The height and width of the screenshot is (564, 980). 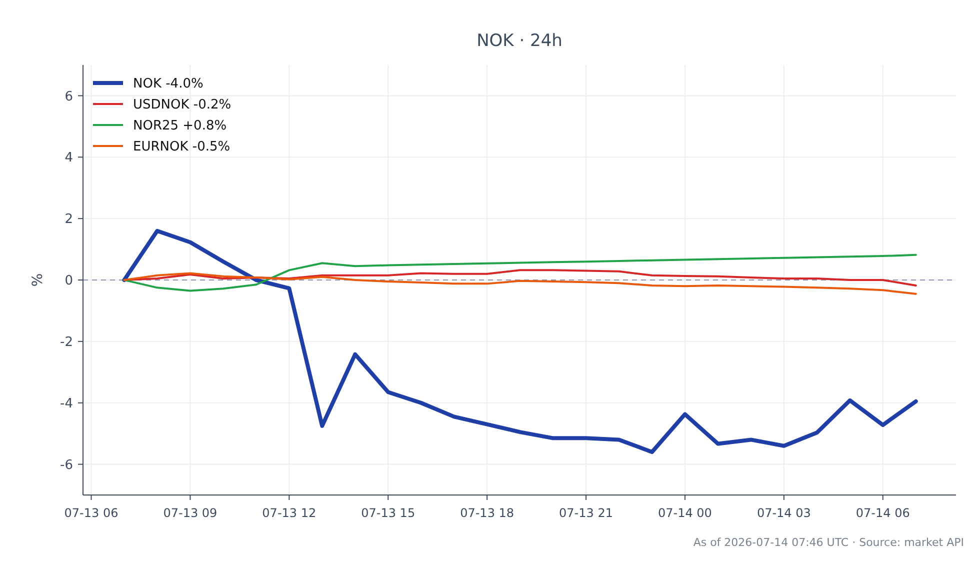 What do you see at coordinates (68, 158) in the screenshot?
I see `y-tick-label: 4` at bounding box center [68, 158].